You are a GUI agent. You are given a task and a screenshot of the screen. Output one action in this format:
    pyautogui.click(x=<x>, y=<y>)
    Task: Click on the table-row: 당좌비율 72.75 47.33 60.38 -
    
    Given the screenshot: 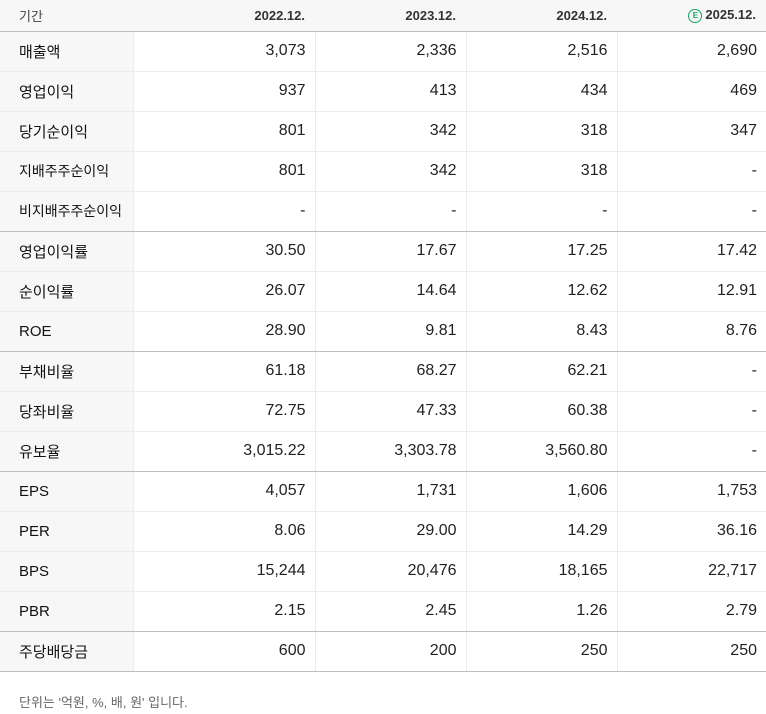 What is the action you would take?
    pyautogui.click(x=383, y=411)
    